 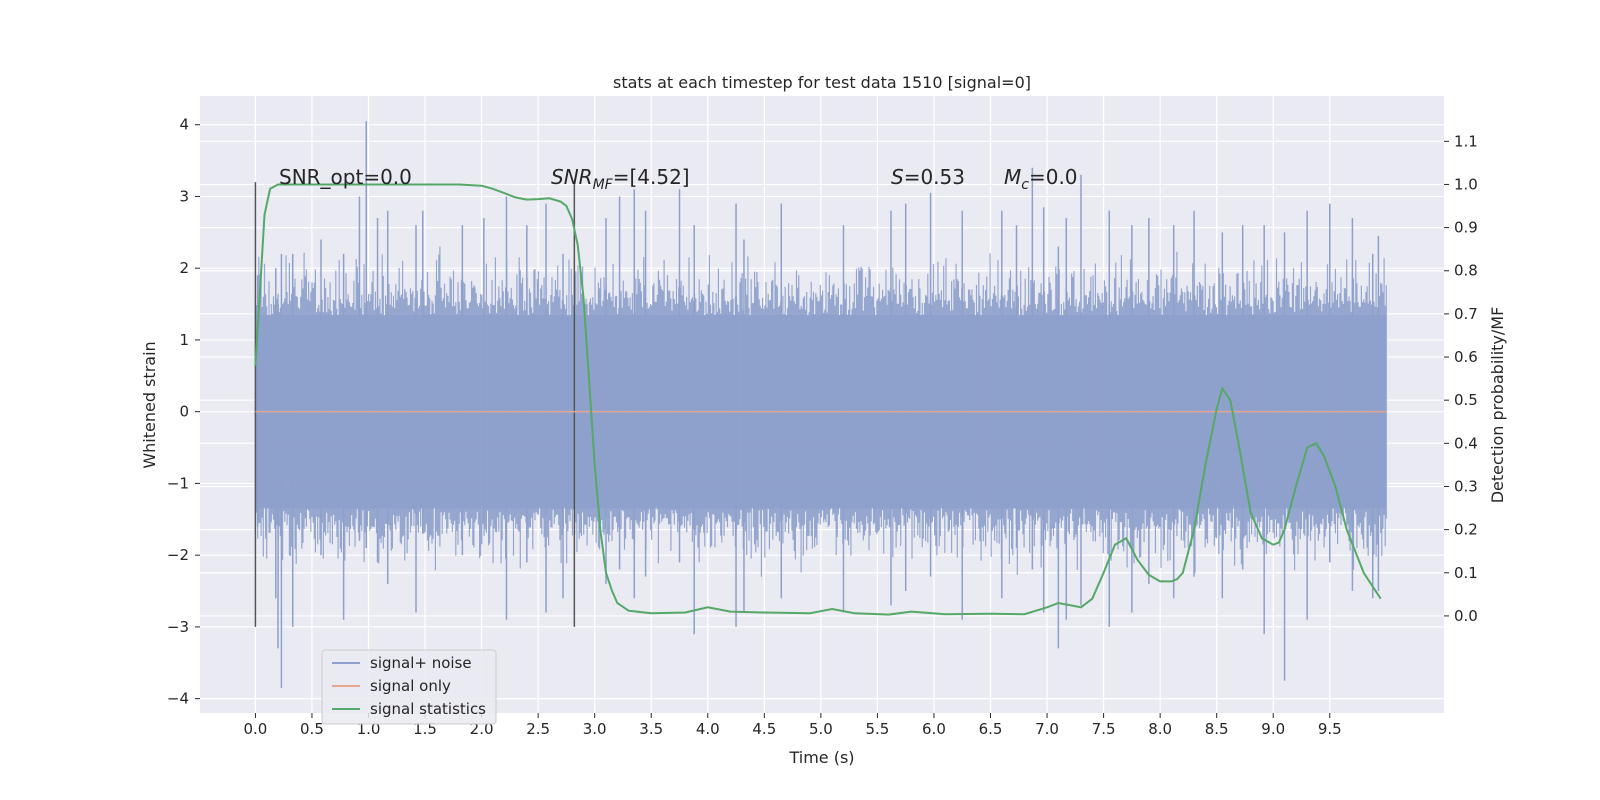 What do you see at coordinates (1012, 177) in the screenshot?
I see `annotation-mc-main: M` at bounding box center [1012, 177].